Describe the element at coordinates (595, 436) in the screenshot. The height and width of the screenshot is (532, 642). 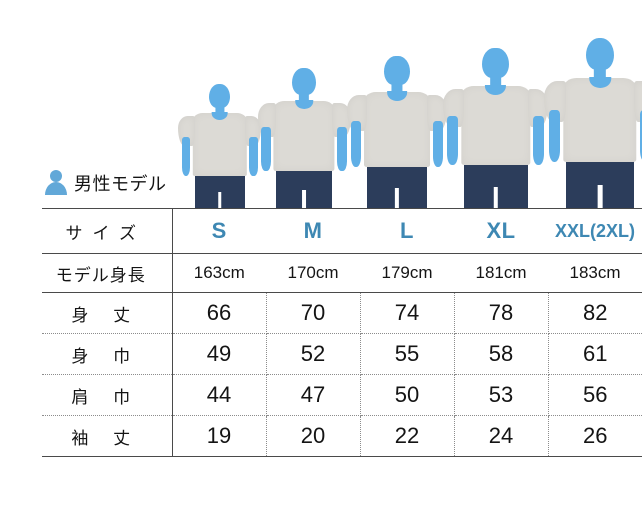
I see `sleeve-length-xxl: 26` at that location.